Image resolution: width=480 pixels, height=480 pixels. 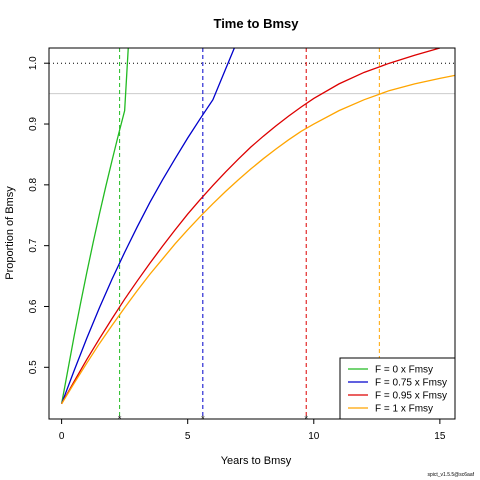 What do you see at coordinates (256, 461) in the screenshot?
I see `x-axis-label: Years to Bmsy` at bounding box center [256, 461].